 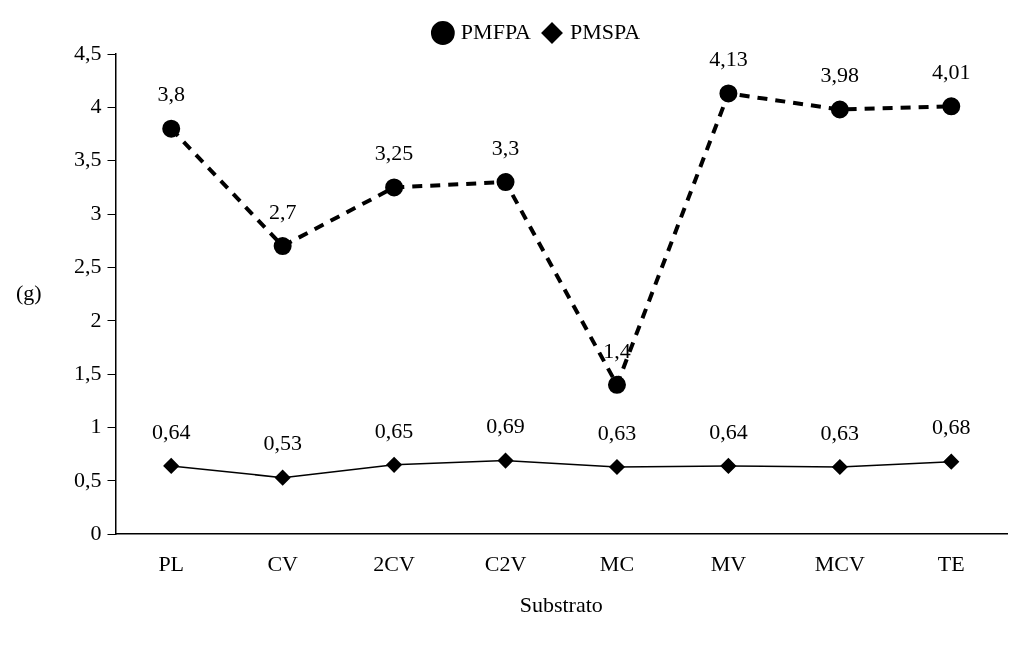 I want to click on data-label: 0,53, so click(x=282, y=443).